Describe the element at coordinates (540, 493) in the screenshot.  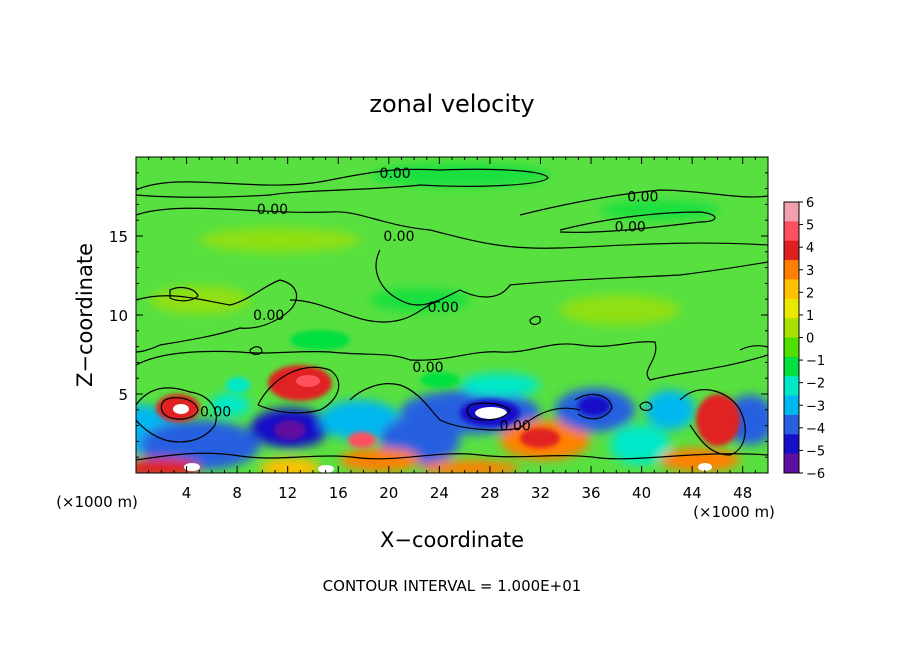
I see `x-tick-label: 32` at that location.